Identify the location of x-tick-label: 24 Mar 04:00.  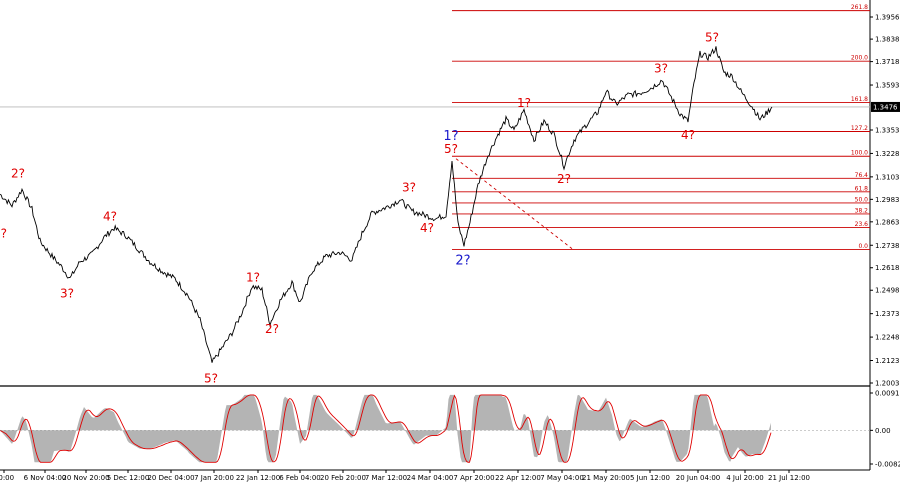
(430, 478).